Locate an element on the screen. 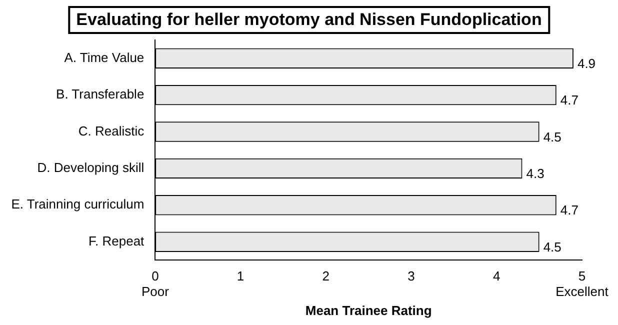 This screenshot has width=618, height=325. x-tick-label: 0 Poor is located at coordinates (155, 284).